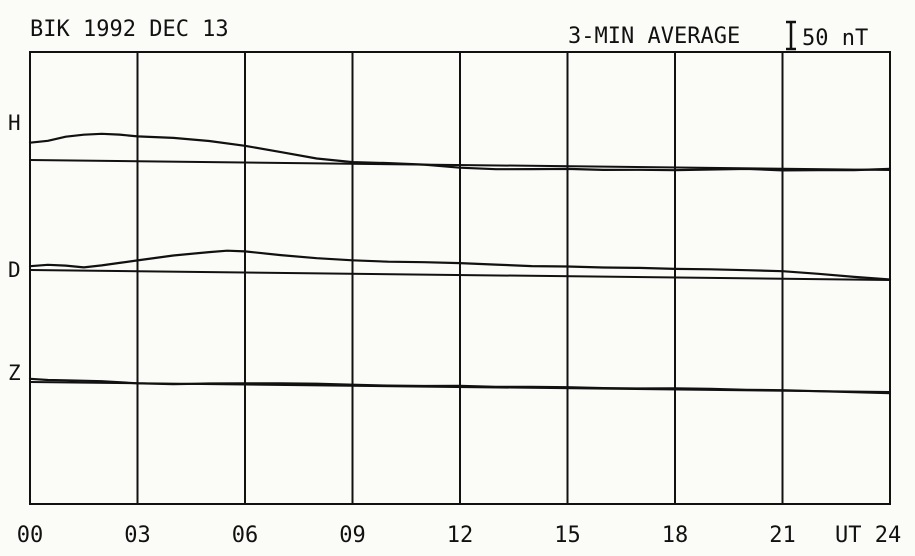 This screenshot has width=915, height=556. I want to click on scale-label: 50 nT, so click(835, 38).